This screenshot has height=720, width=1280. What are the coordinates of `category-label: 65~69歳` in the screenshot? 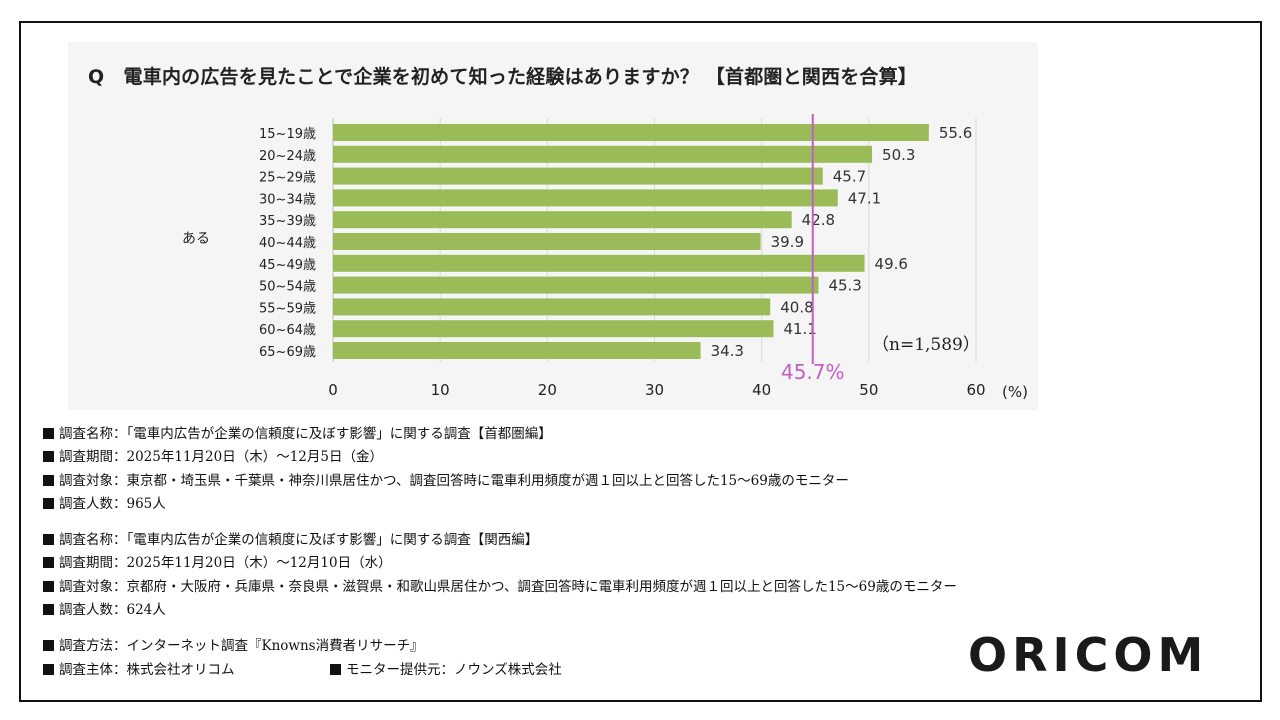 It's located at (287, 352).